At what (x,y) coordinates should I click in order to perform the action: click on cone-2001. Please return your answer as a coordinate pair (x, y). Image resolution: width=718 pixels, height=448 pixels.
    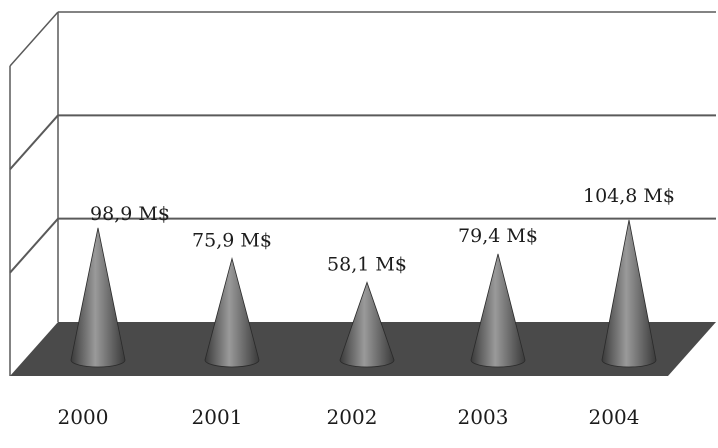
    Looking at the image, I should click on (232, 312).